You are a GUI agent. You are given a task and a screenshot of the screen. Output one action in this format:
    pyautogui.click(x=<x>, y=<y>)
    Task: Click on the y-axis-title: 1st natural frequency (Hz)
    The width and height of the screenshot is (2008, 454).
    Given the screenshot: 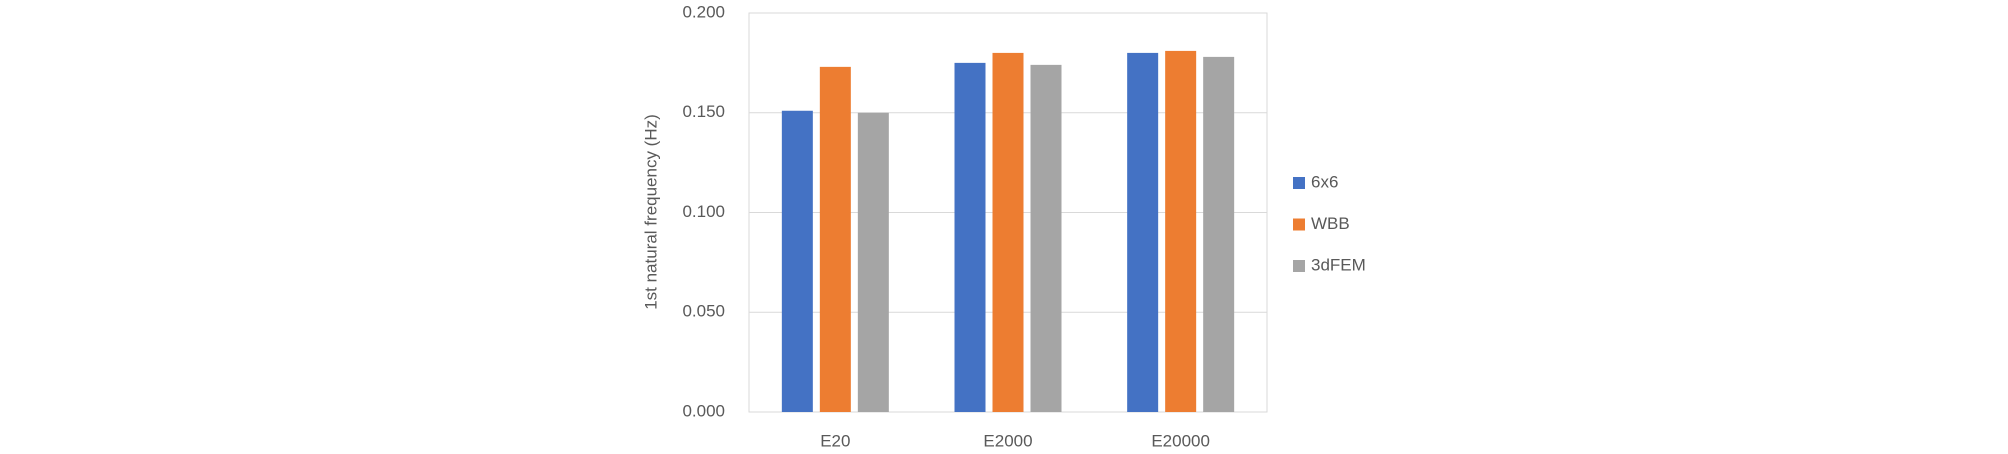 What is the action you would take?
    pyautogui.click(x=650, y=212)
    